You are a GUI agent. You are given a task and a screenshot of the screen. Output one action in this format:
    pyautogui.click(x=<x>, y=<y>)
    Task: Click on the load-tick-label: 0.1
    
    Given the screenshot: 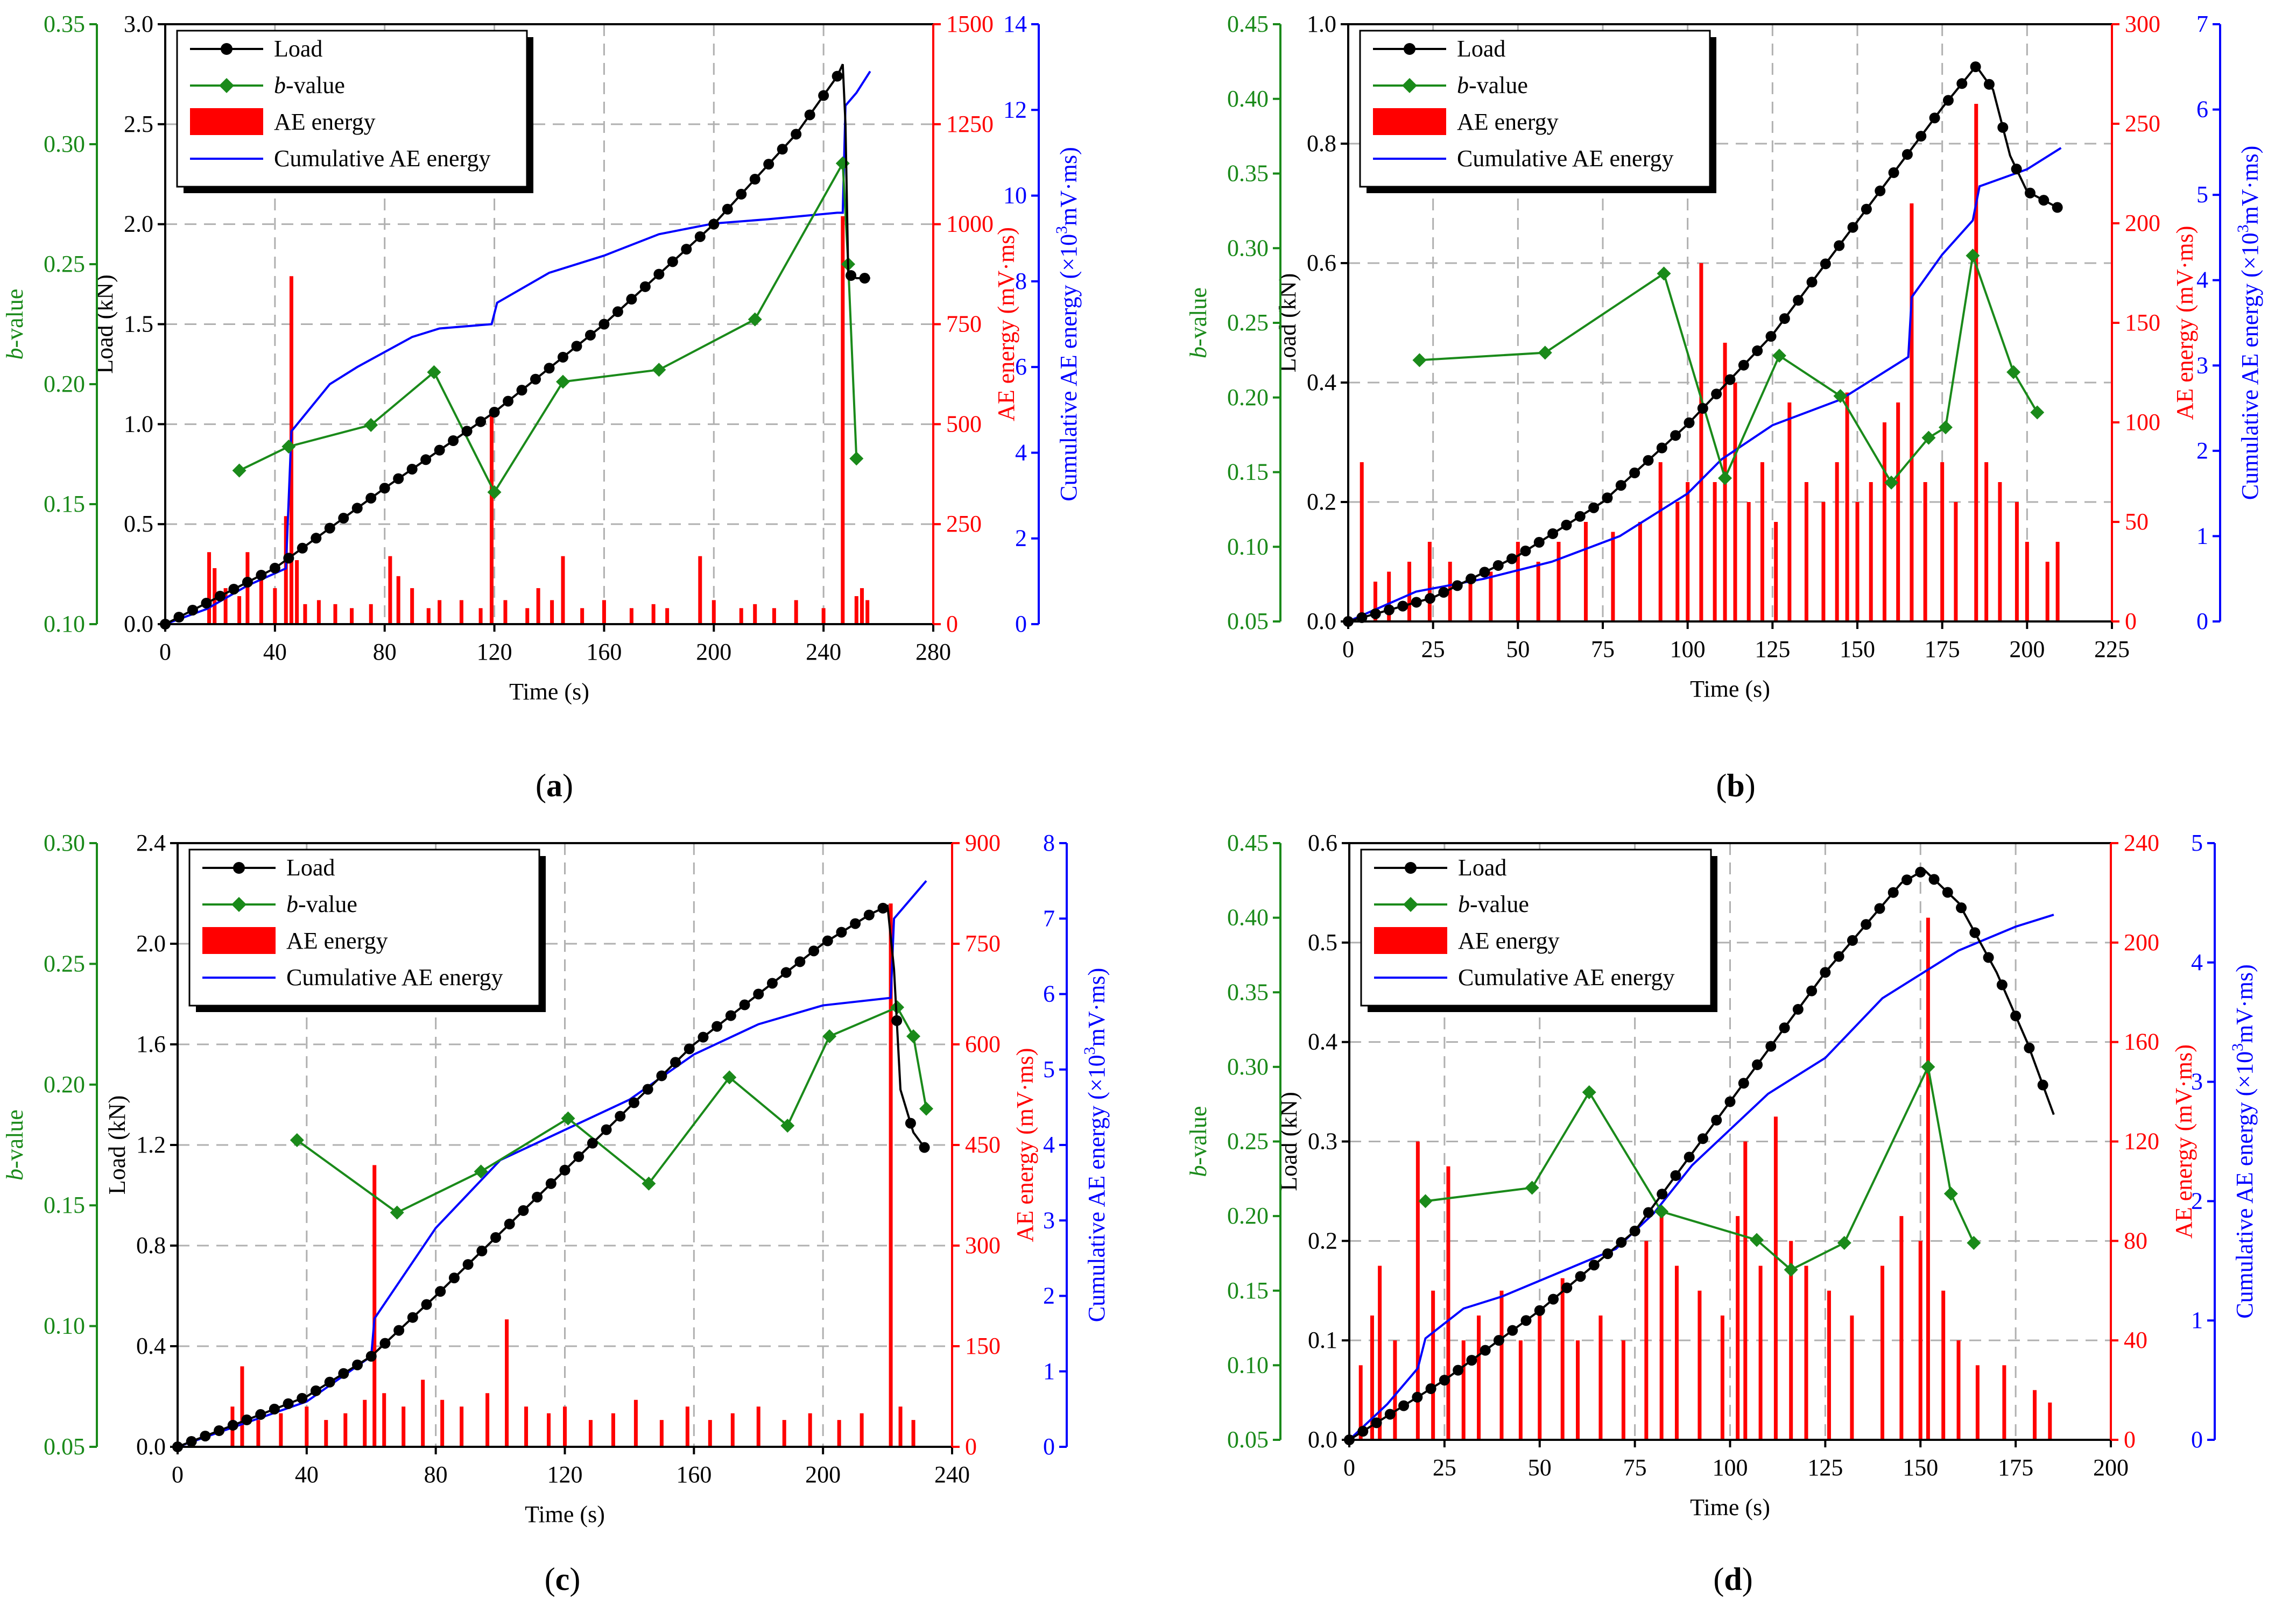 What is the action you would take?
    pyautogui.click(x=1322, y=1340)
    